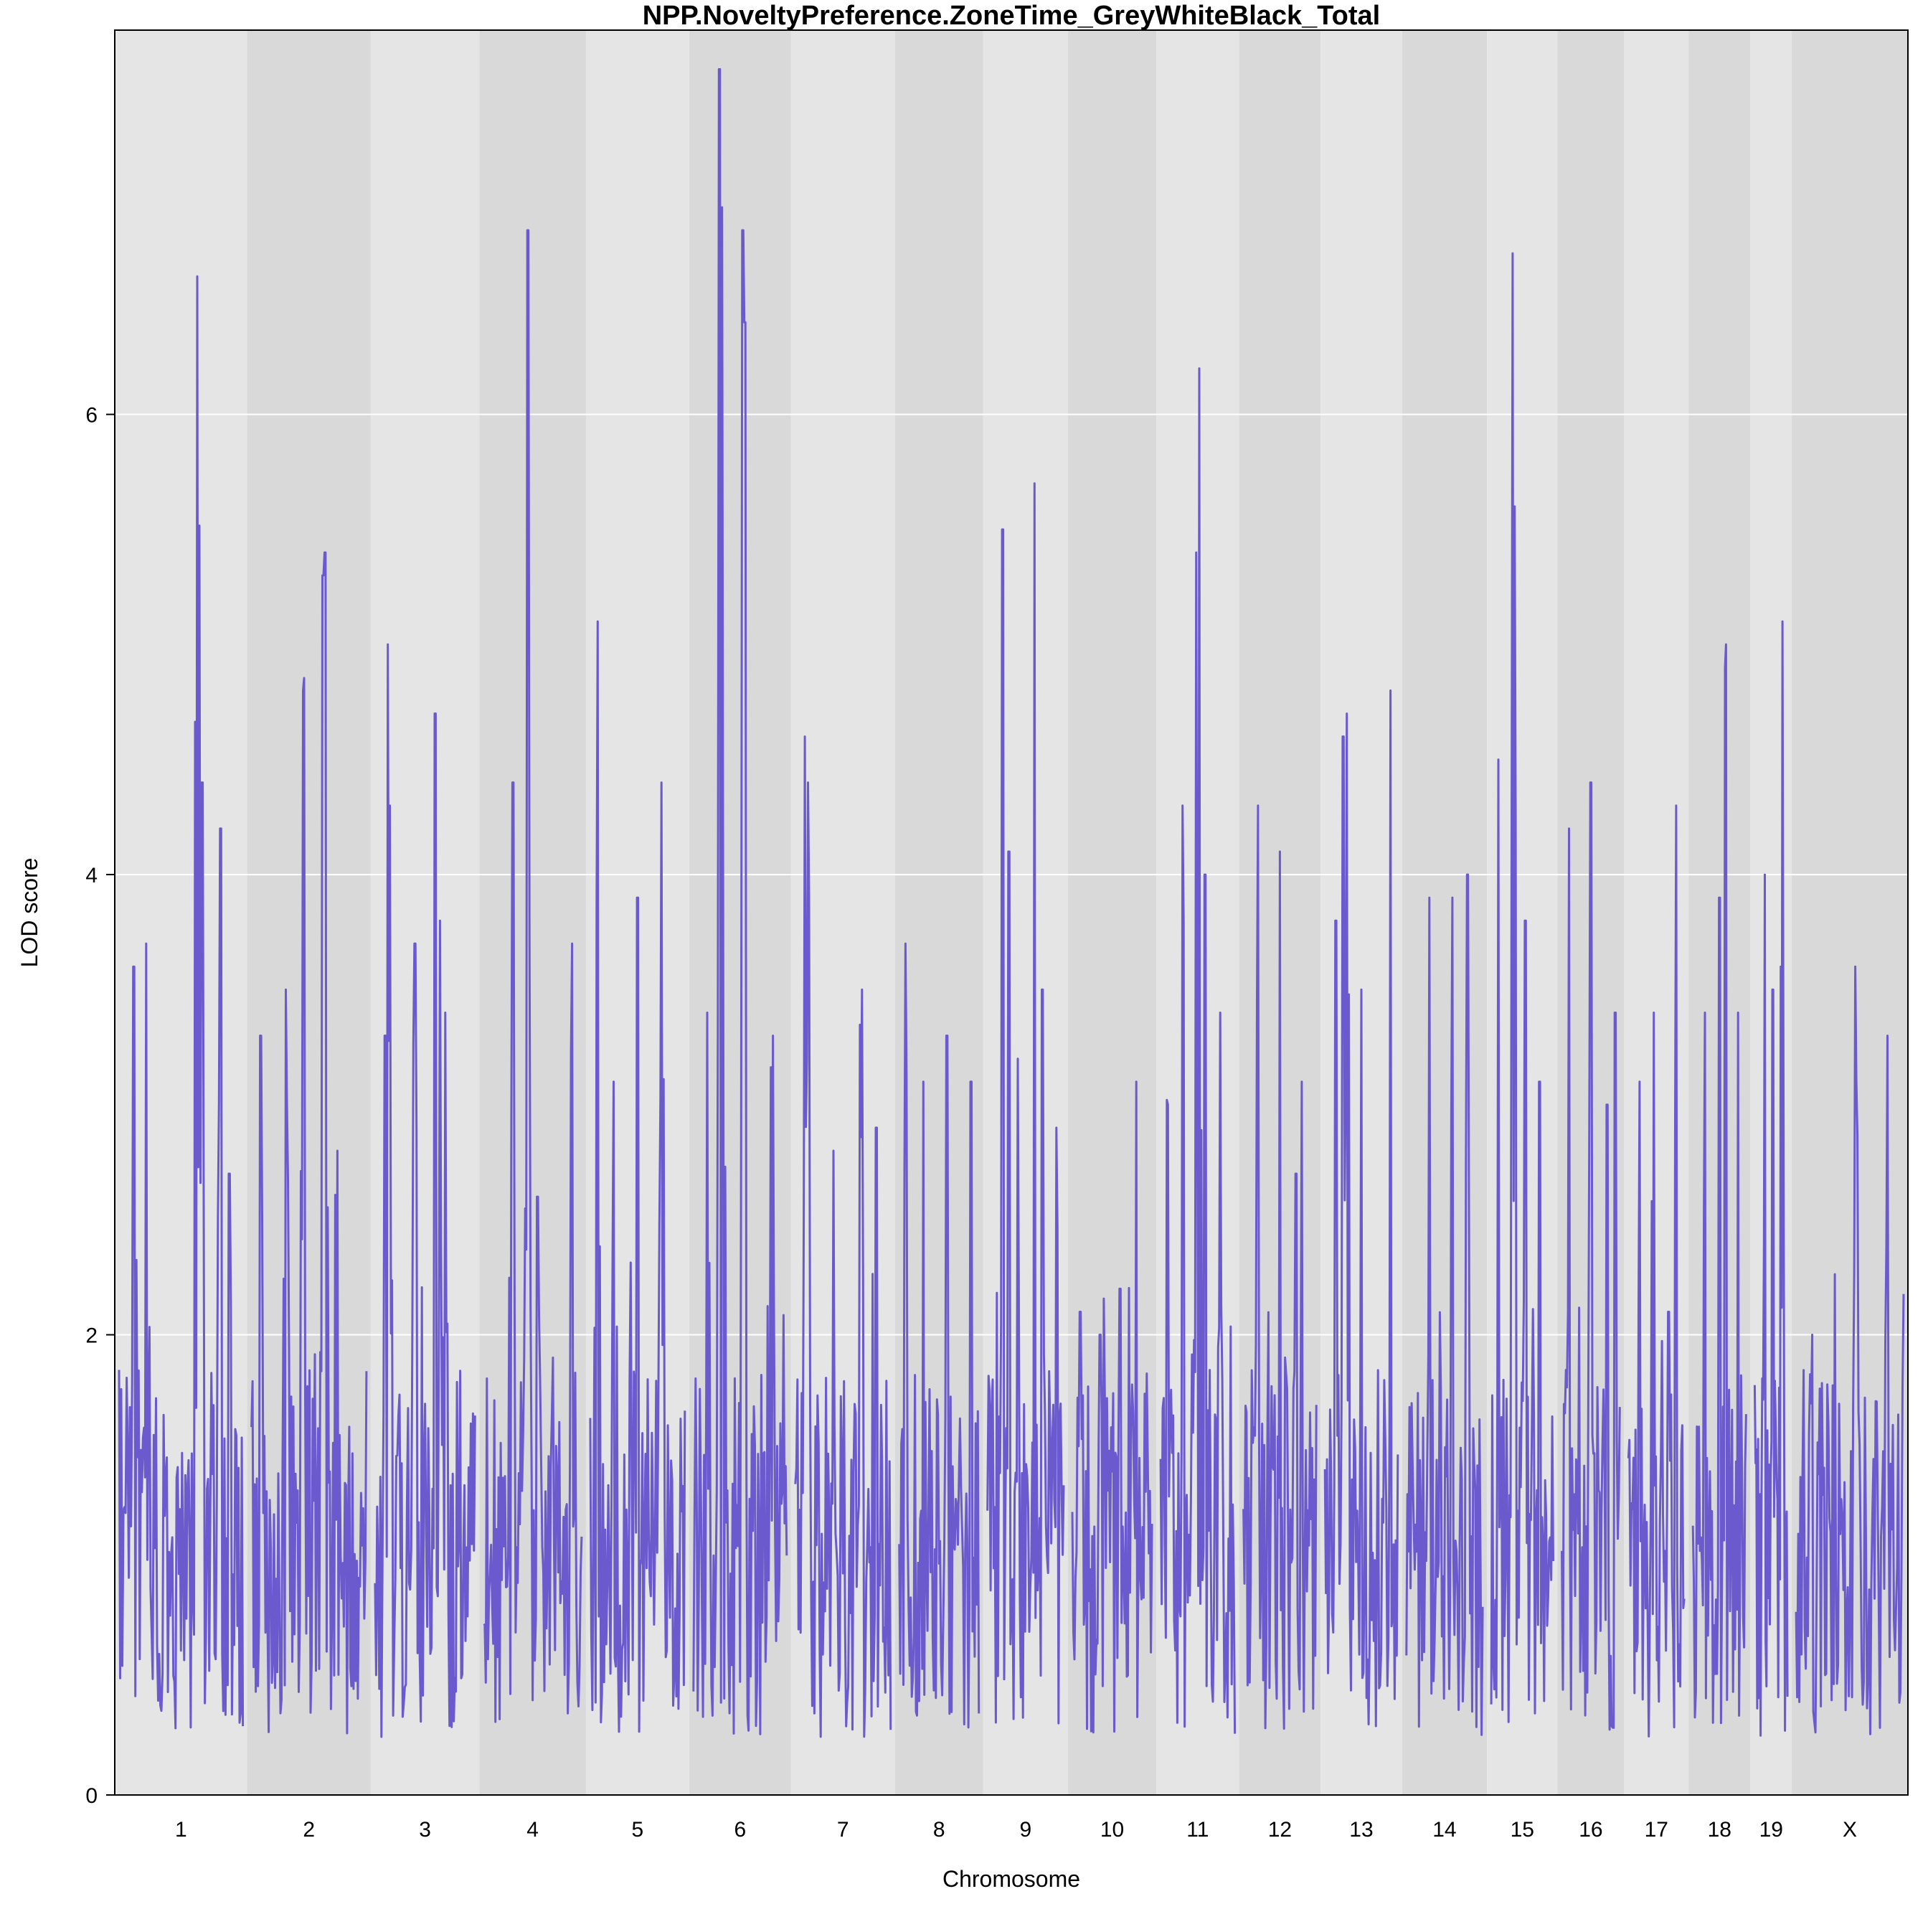 This screenshot has width=1928, height=1932. What do you see at coordinates (1444, 1830) in the screenshot?
I see `x-tick-label-chr-14: 14` at bounding box center [1444, 1830].